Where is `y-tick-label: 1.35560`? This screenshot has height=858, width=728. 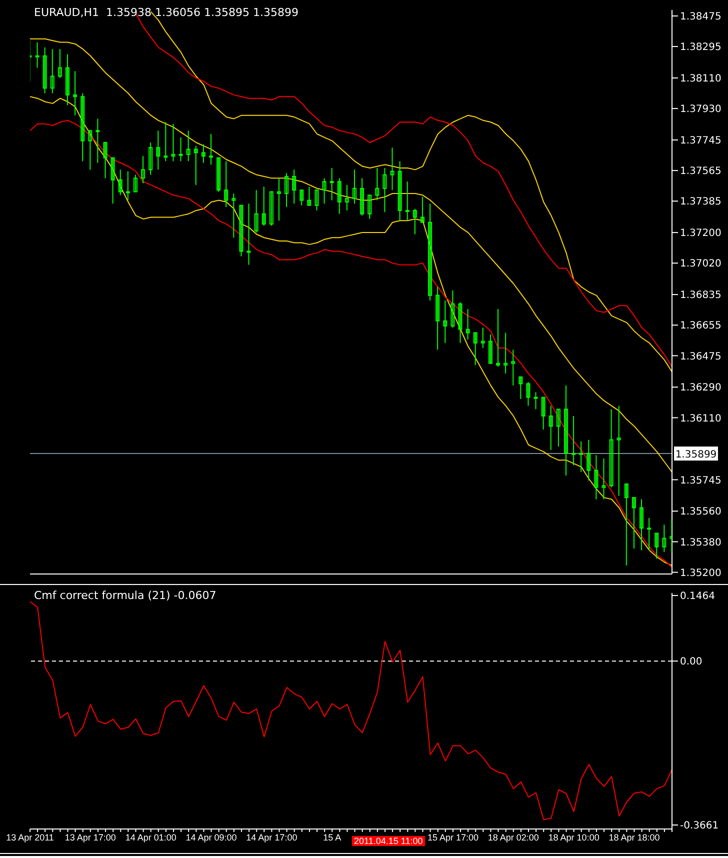
y-tick-label: 1.35560 is located at coordinates (701, 512).